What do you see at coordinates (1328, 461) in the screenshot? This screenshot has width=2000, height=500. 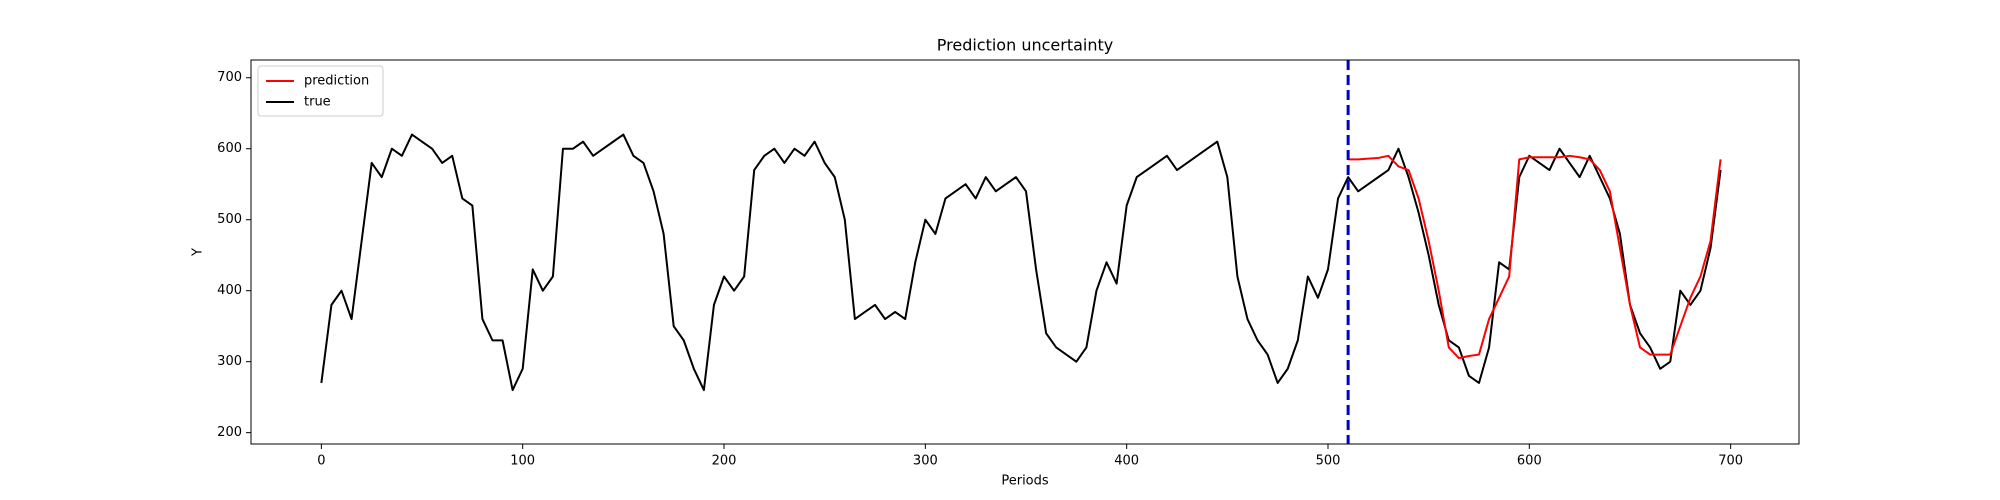 I see `x-tick-label: 500` at bounding box center [1328, 461].